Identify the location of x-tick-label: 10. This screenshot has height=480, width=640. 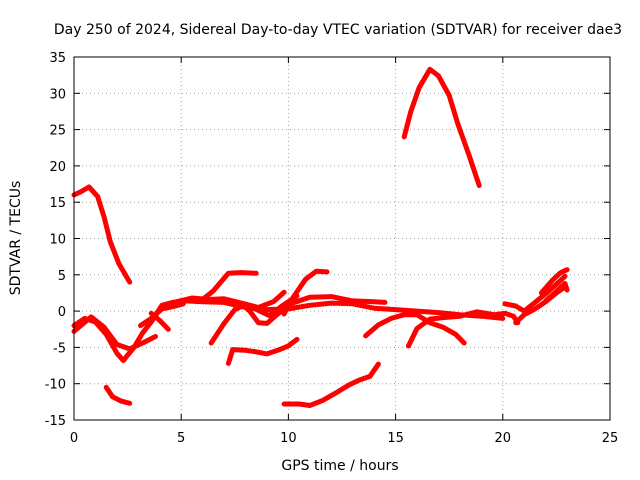
(288, 438).